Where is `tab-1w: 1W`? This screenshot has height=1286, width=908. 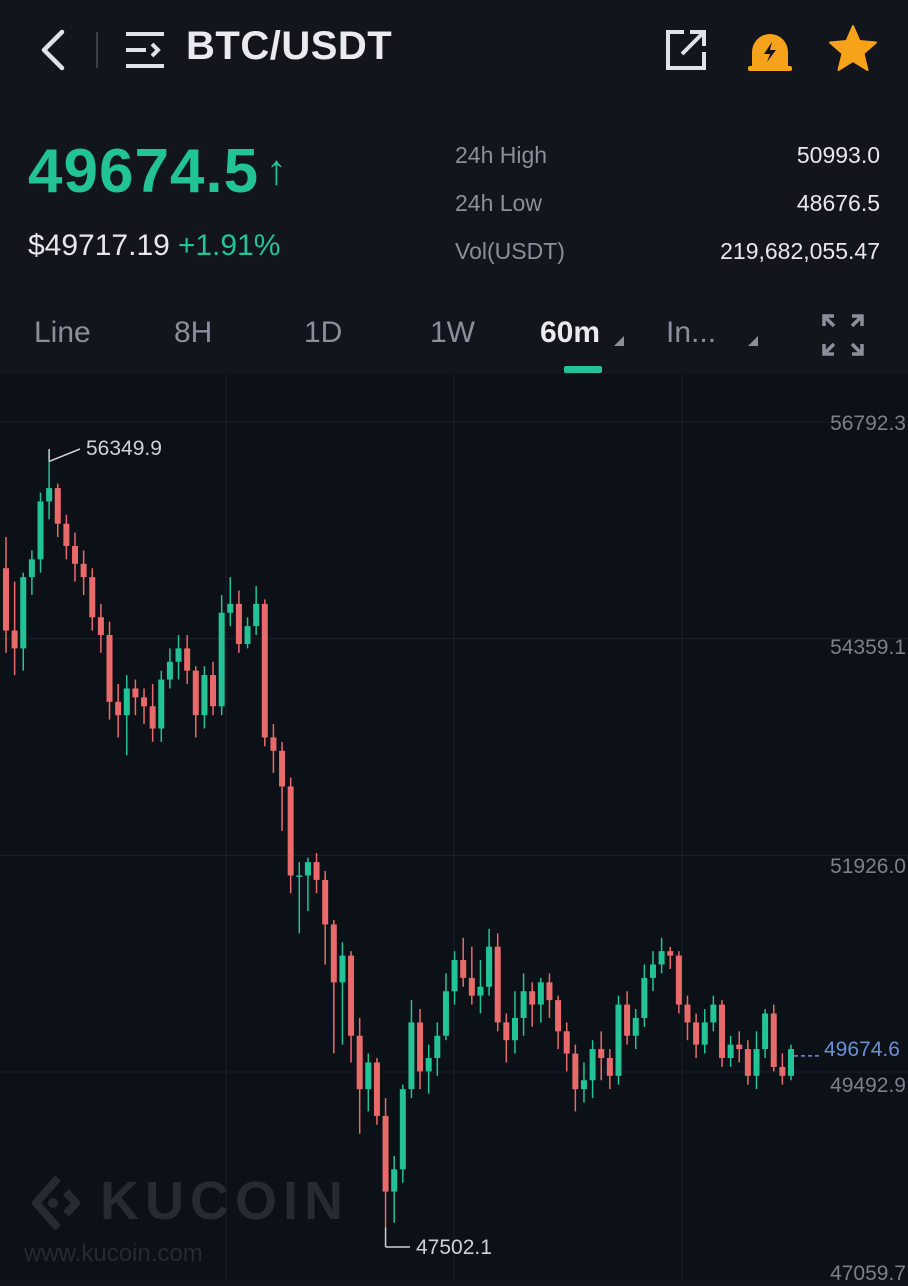
tab-1w: 1W is located at coordinates (452, 332).